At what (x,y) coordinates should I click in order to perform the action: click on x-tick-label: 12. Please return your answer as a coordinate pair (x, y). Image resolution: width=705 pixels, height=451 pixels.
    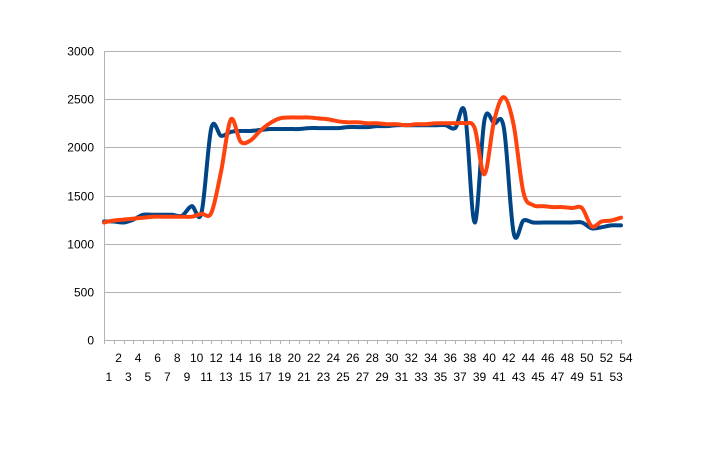
    Looking at the image, I should click on (216, 358).